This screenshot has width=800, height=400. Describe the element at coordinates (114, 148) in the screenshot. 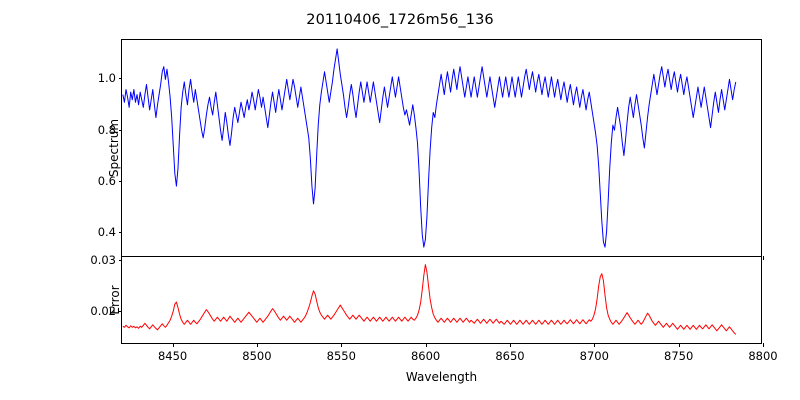

I see `spectrum-y-axis-label: Spectrum` at that location.